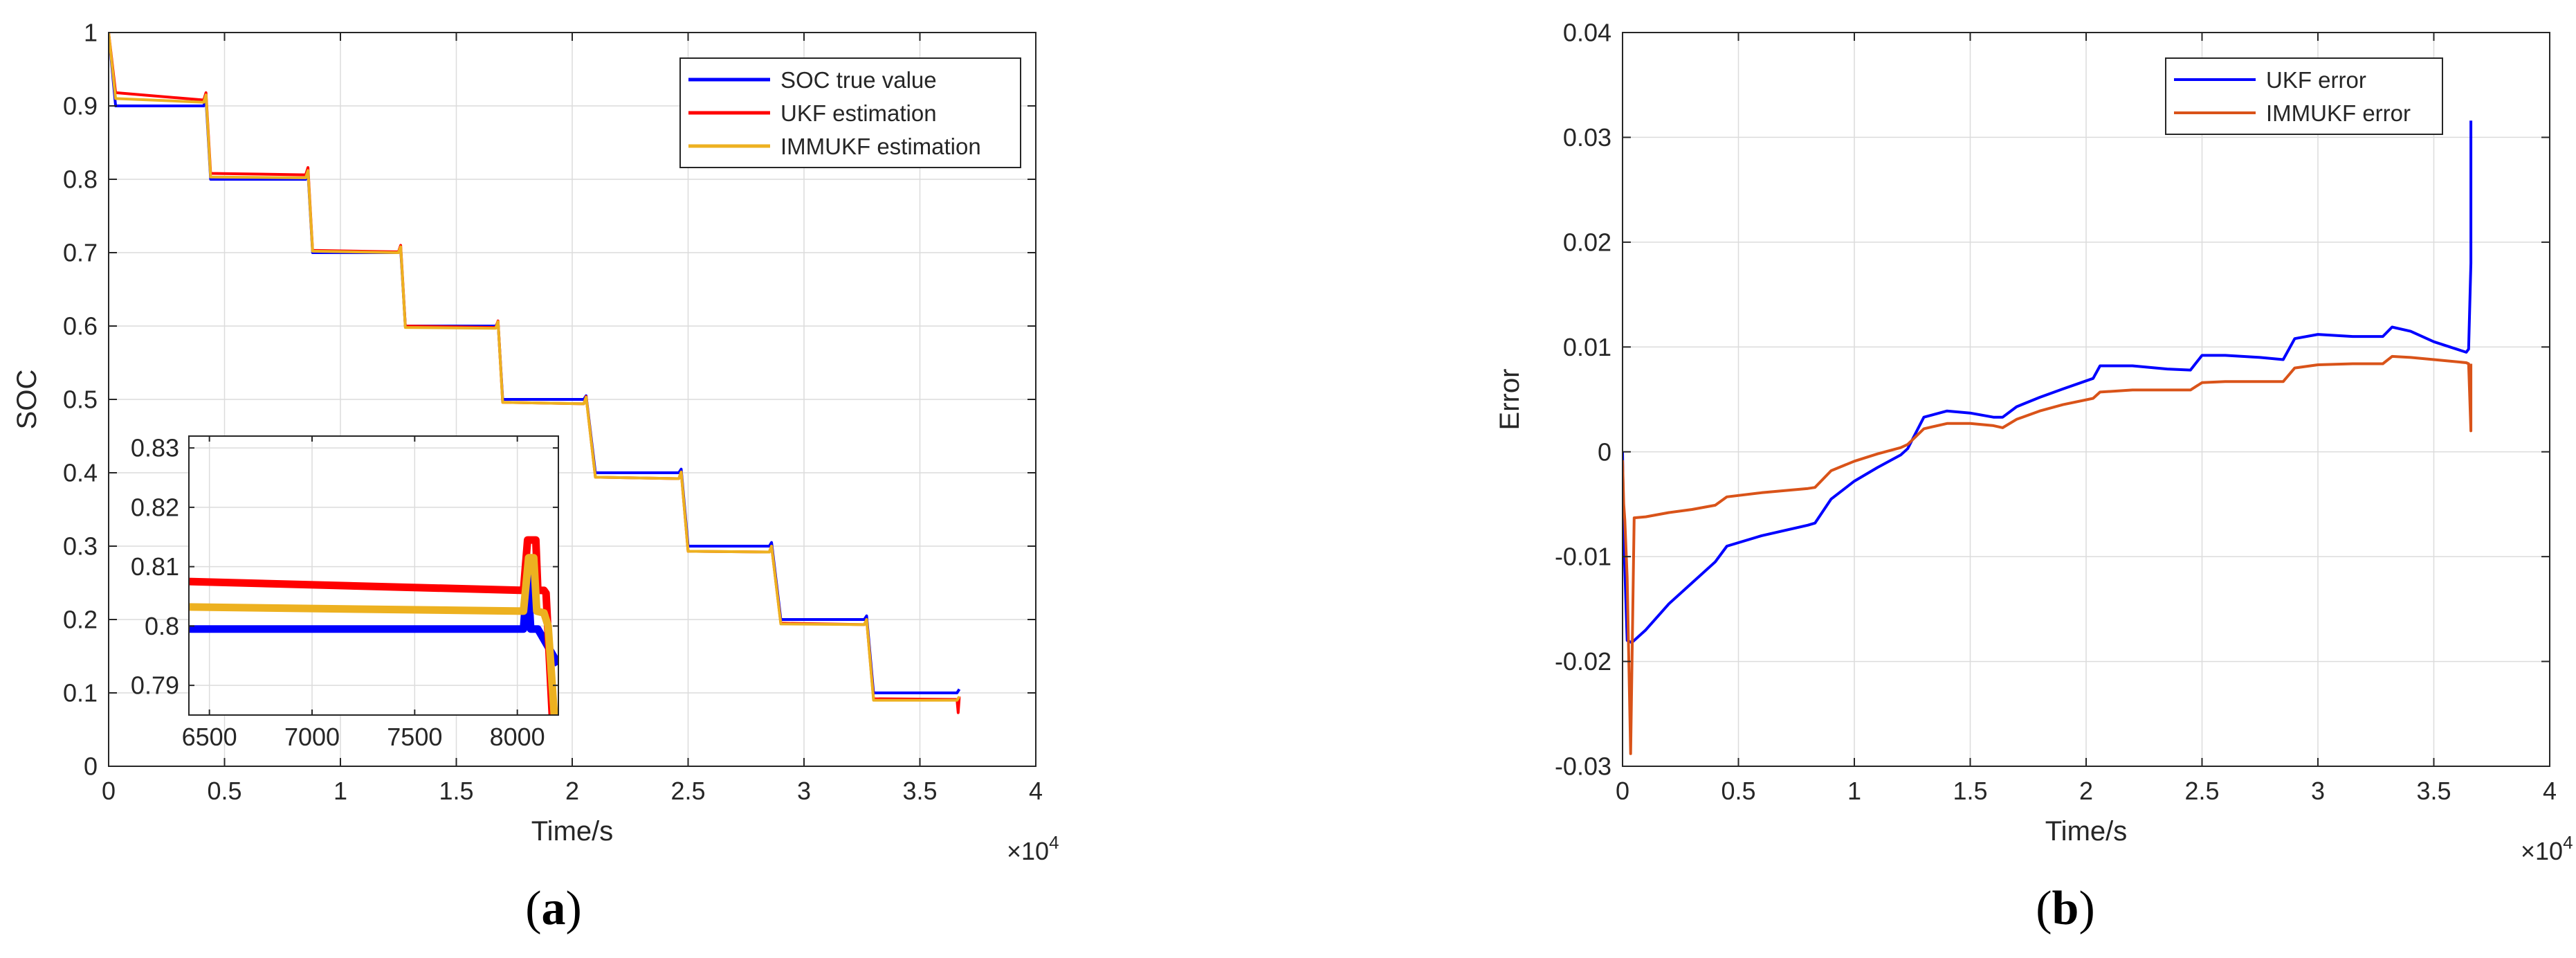 This screenshot has width=2576, height=958. I want to click on inset-plot-area, so click(374, 575).